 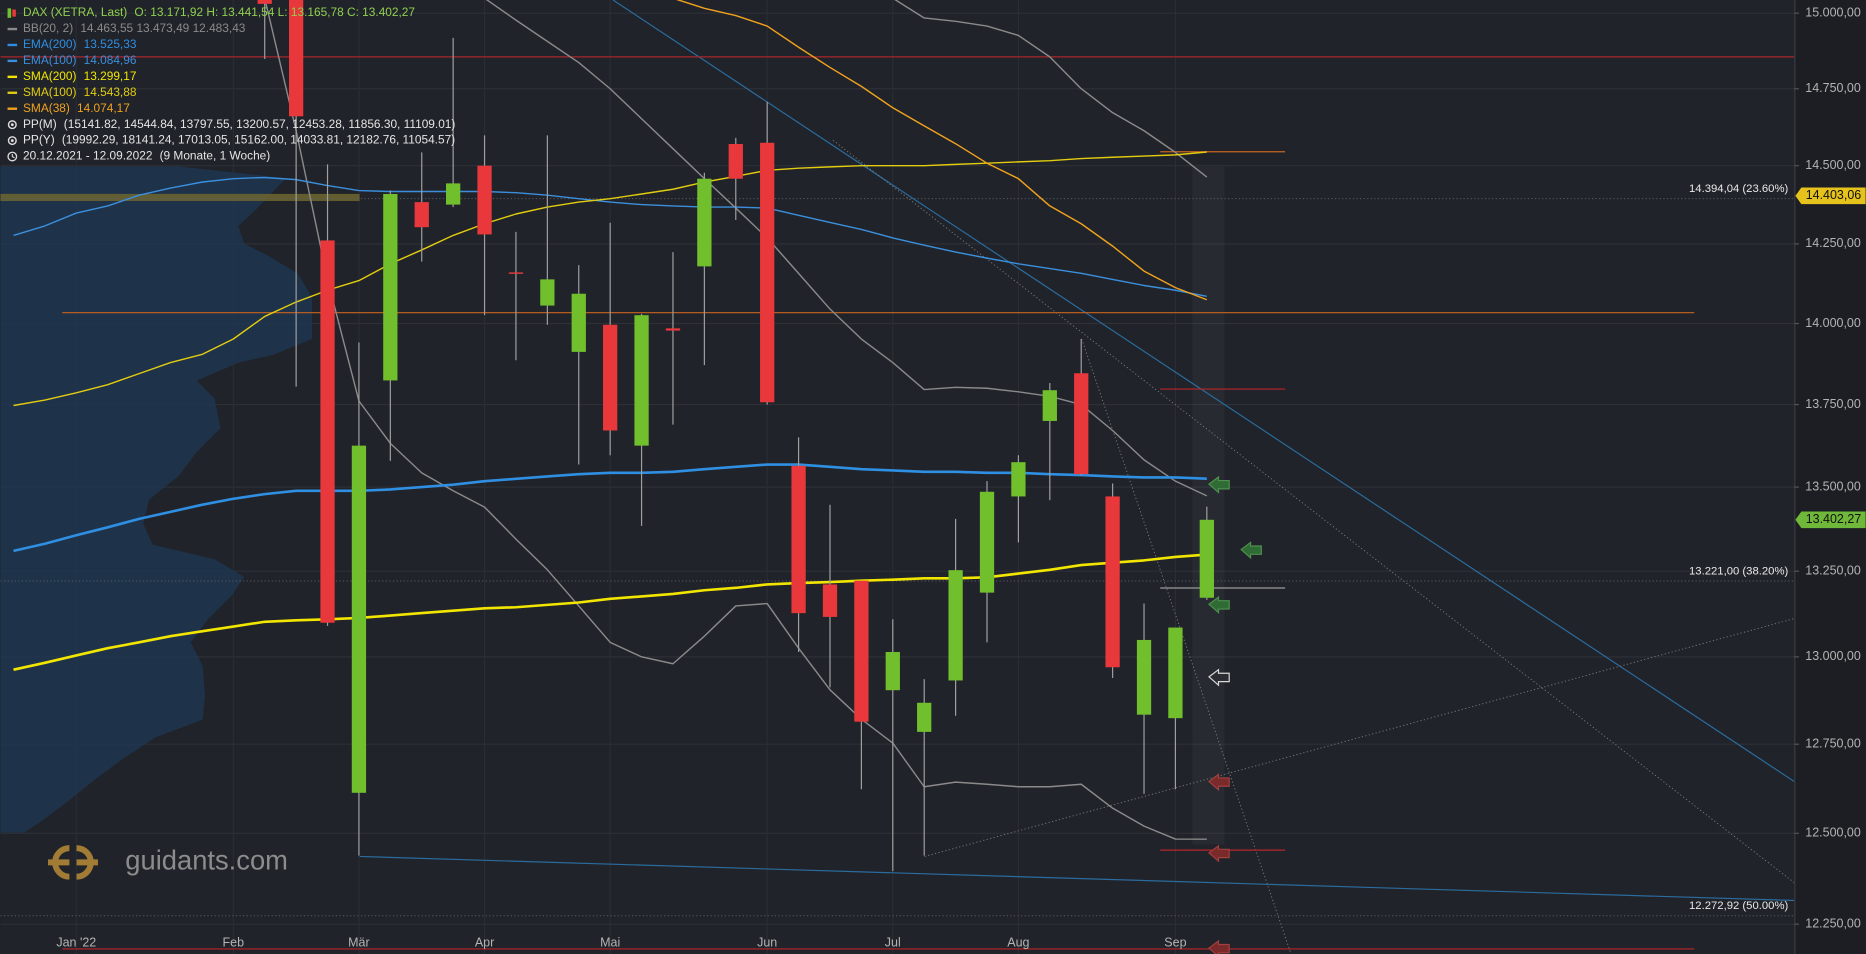 What do you see at coordinates (180, 197) in the screenshot?
I see `volume-poc` at bounding box center [180, 197].